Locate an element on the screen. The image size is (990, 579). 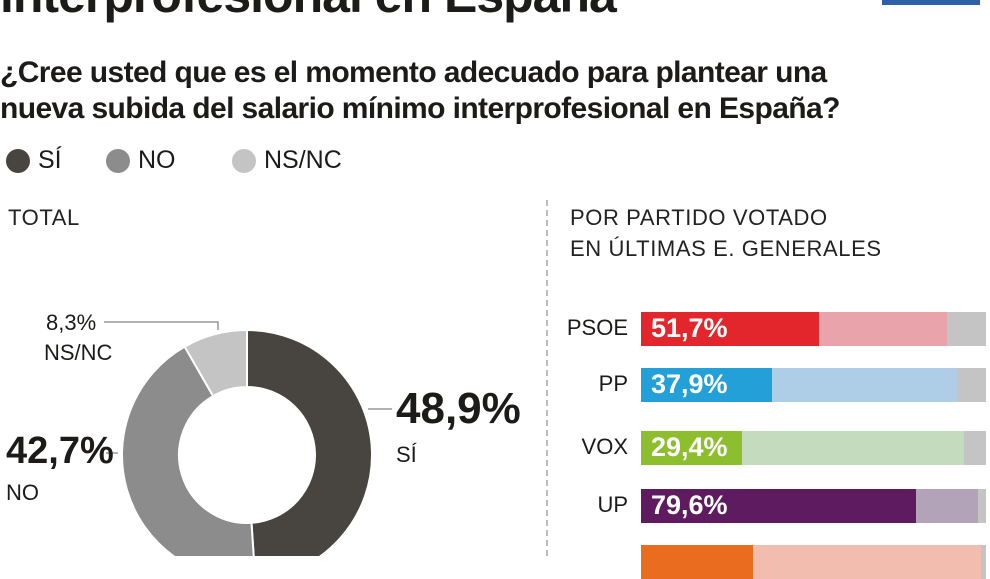
legend-label: SÍ is located at coordinates (50, 160).